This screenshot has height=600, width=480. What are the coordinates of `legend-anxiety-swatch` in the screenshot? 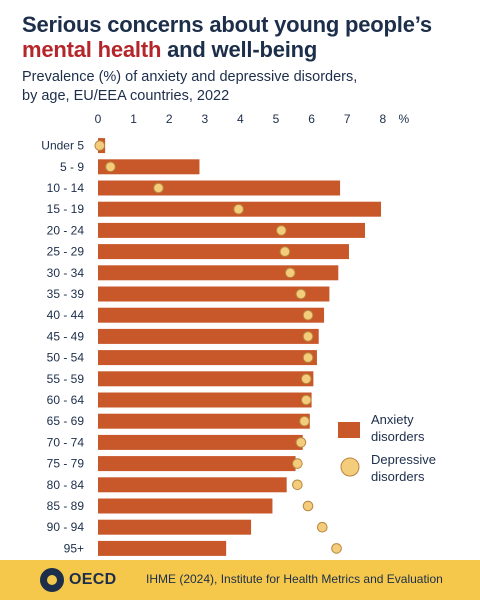 It's located at (349, 430).